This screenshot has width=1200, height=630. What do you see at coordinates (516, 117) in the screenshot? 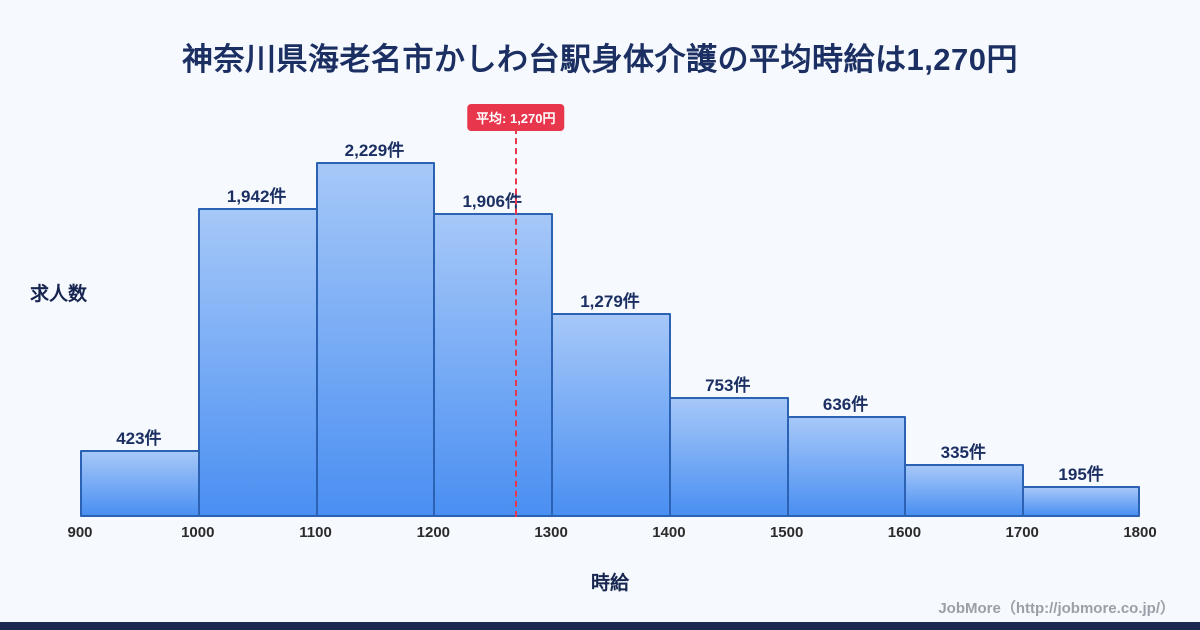
I see `average-badge: 平均: 1,270円` at bounding box center [516, 117].